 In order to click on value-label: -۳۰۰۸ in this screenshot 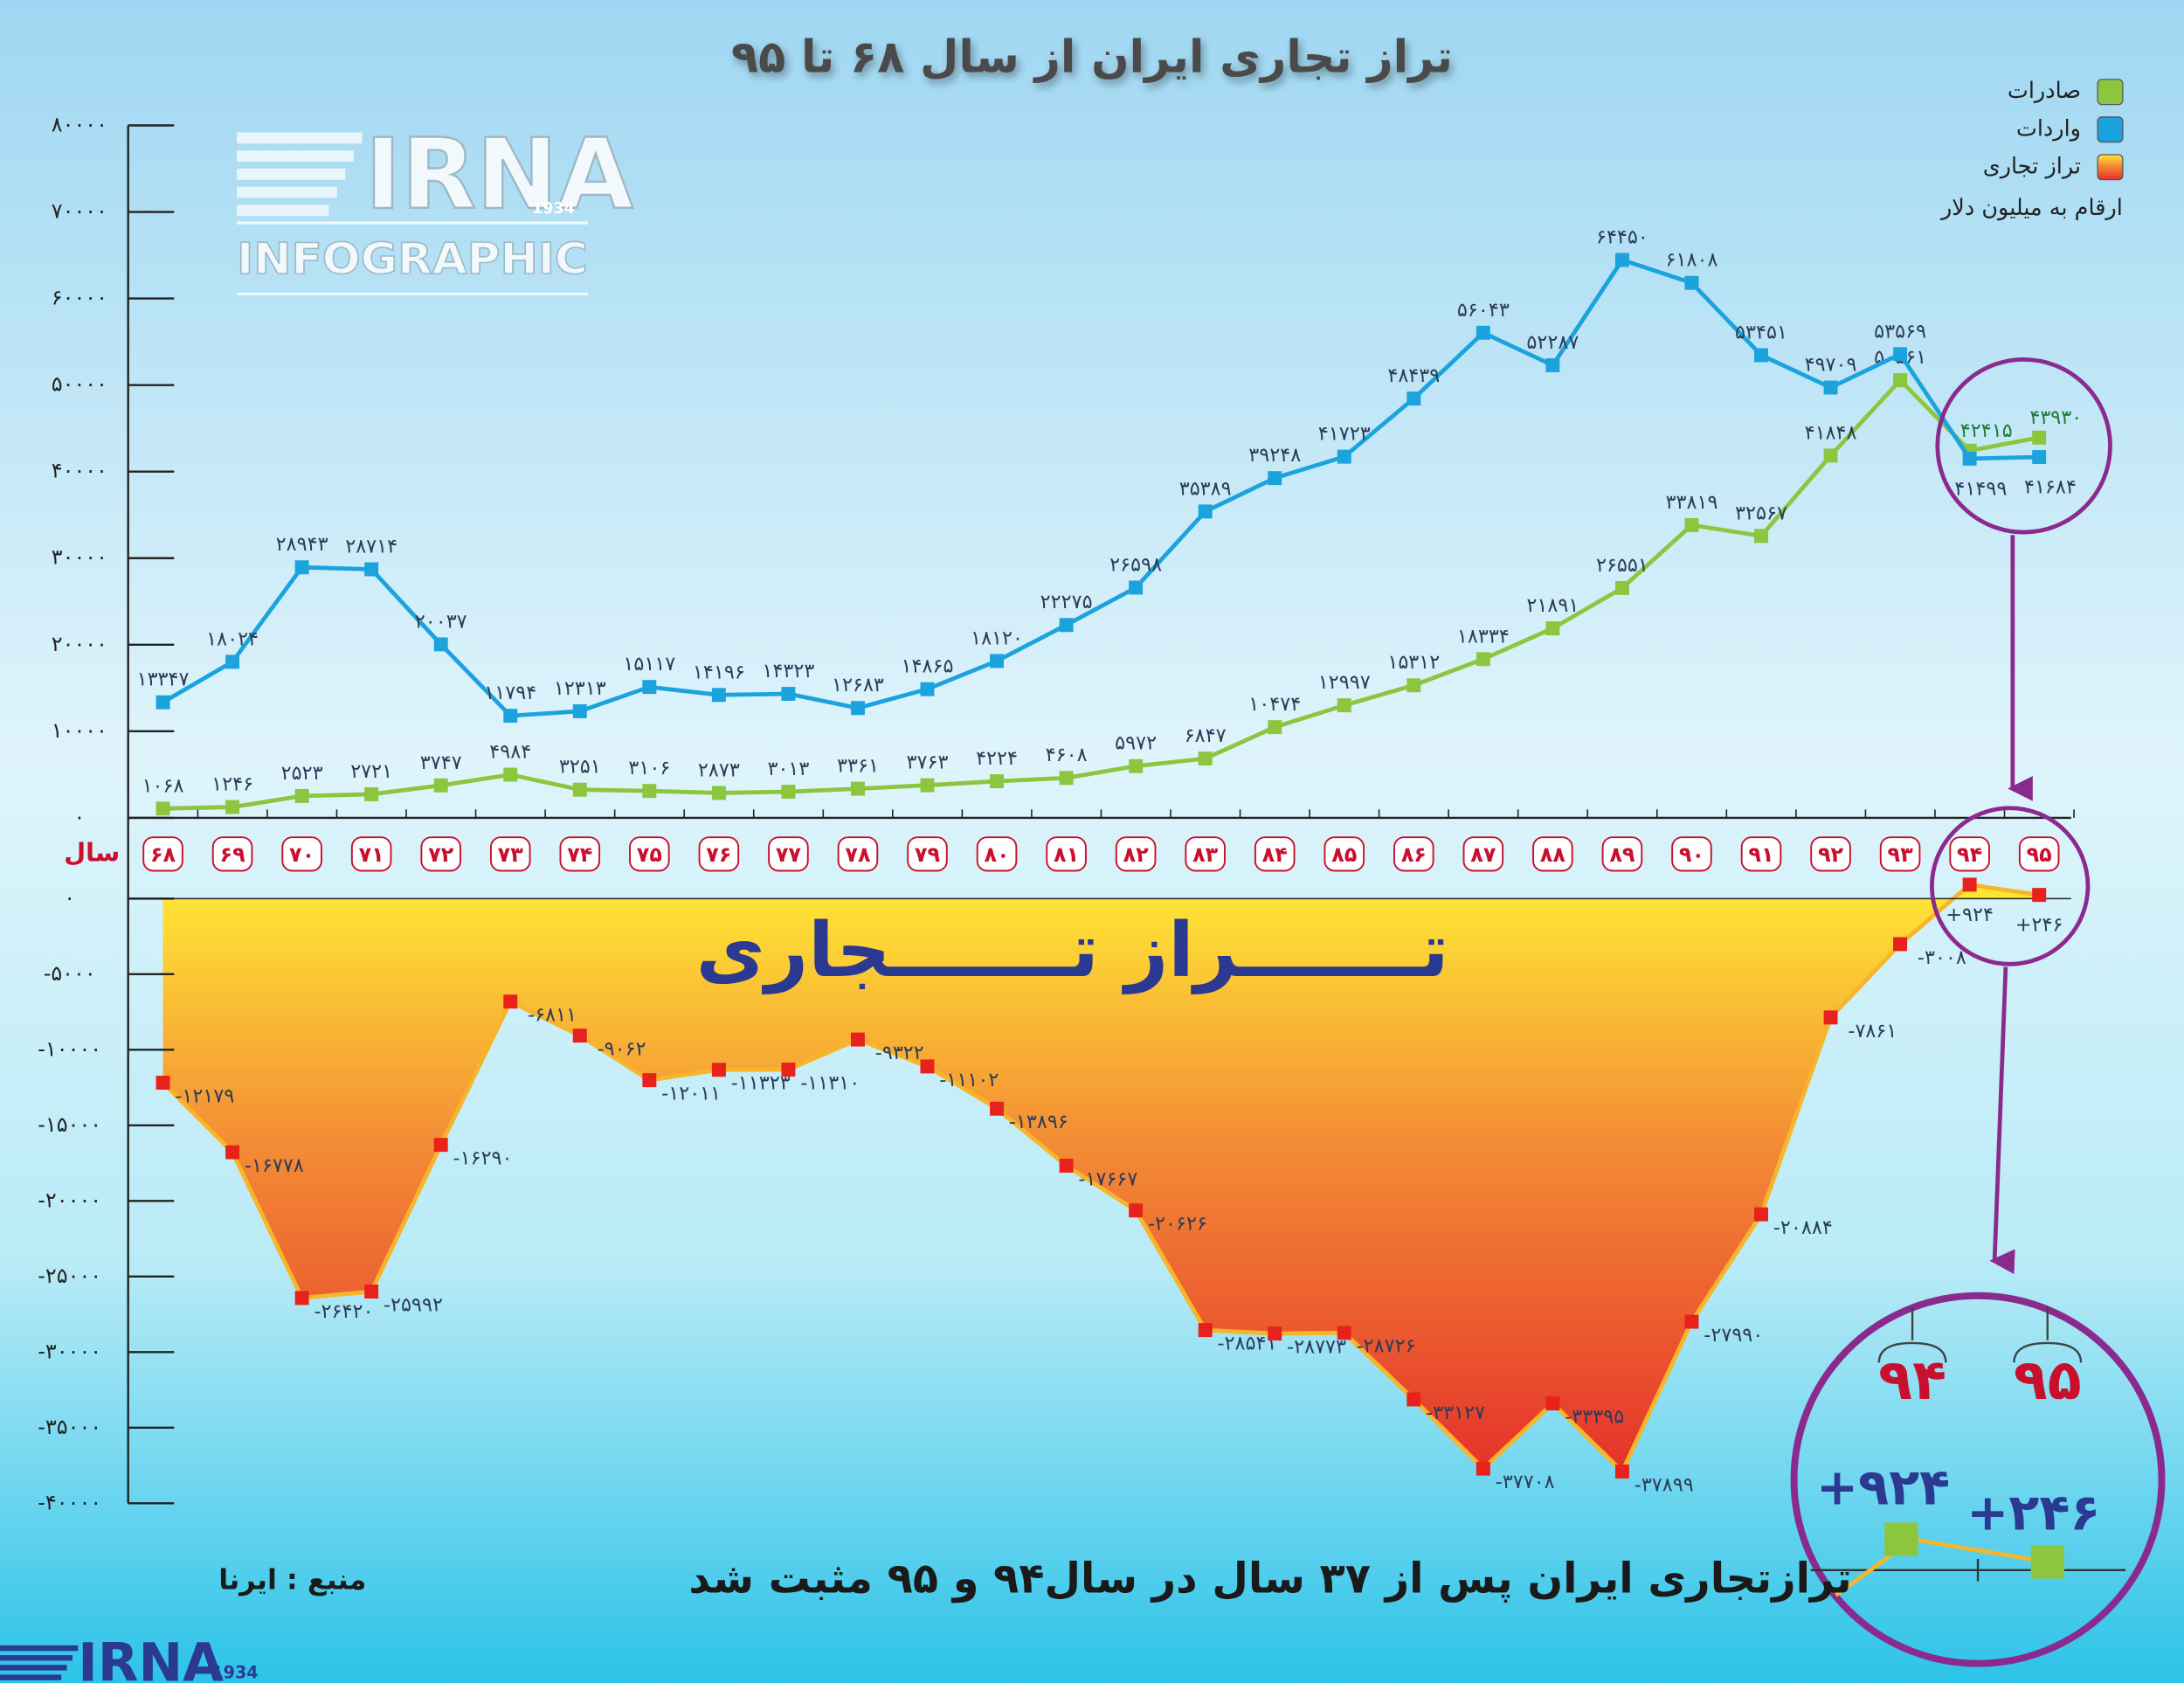, I will do `click(1942, 957)`.